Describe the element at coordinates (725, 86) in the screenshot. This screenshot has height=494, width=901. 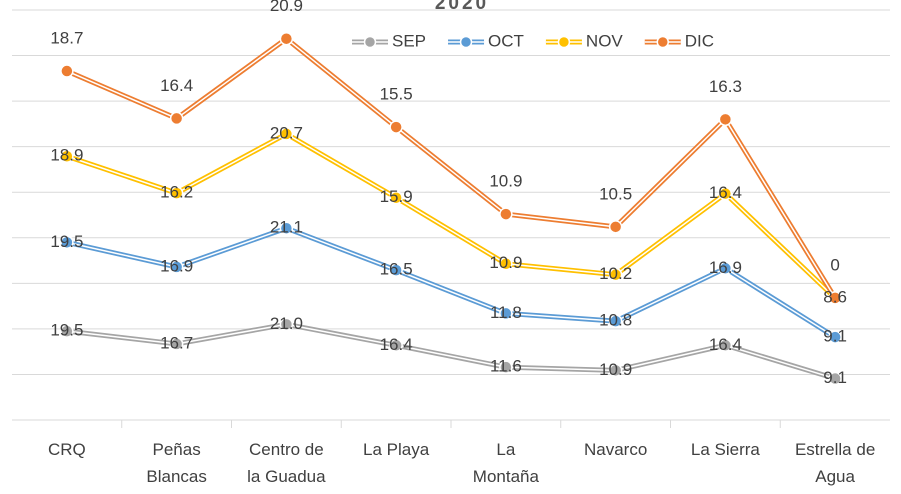
I see `data-label: 16.3` at that location.